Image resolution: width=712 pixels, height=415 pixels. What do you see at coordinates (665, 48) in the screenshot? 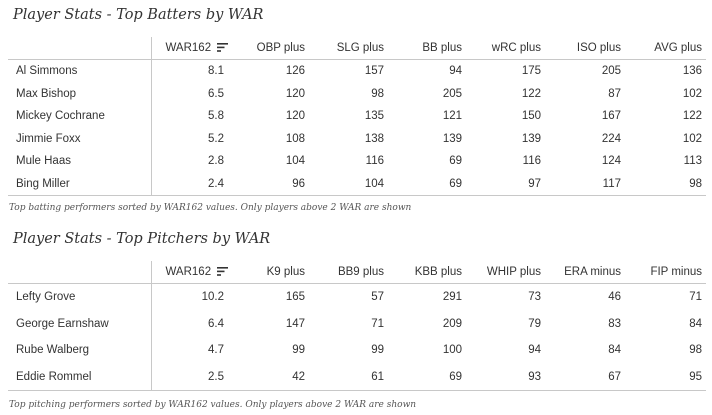
I see `col-header-avg-plus: AVG plus` at bounding box center [665, 48].